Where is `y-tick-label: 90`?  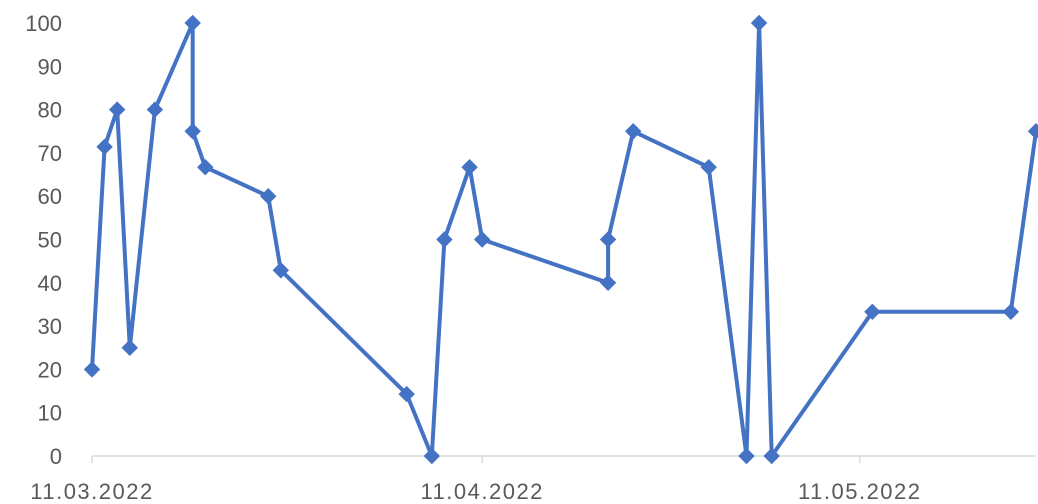
y-tick-label: 90 is located at coordinates (50, 66).